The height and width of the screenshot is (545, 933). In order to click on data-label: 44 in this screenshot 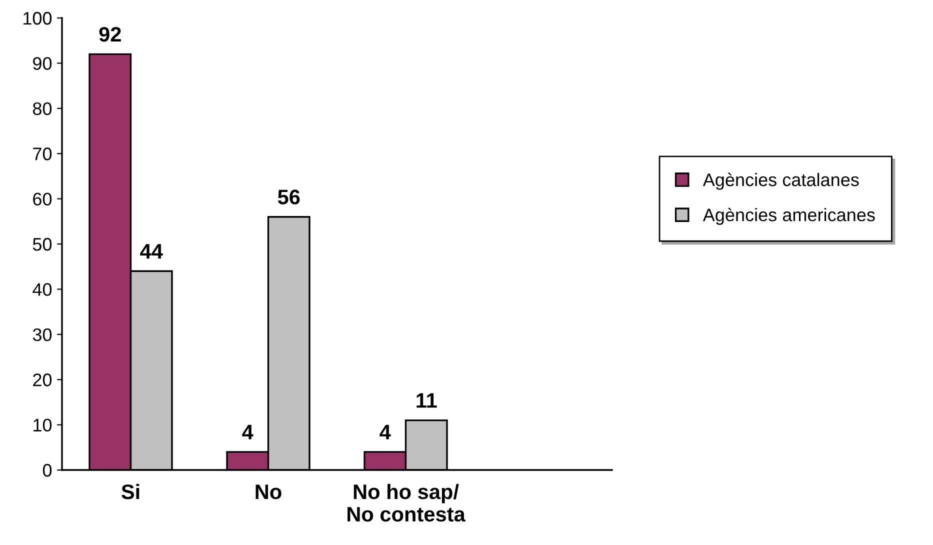, I will do `click(151, 251)`.